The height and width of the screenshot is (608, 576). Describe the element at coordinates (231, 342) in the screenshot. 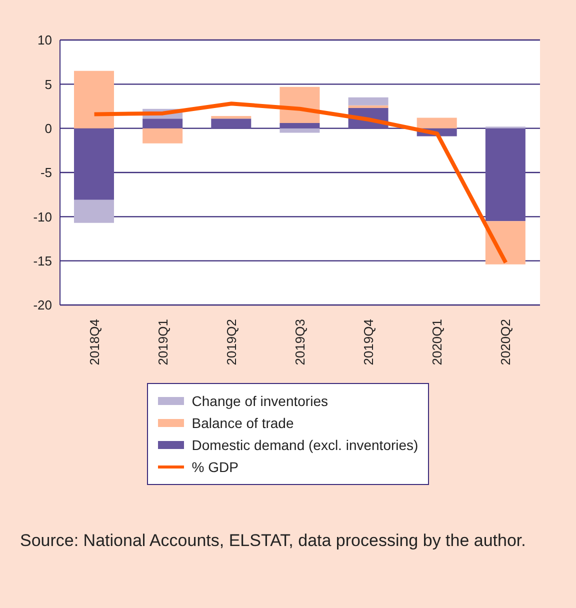

I see `x-tick-label: 2019Q2` at that location.